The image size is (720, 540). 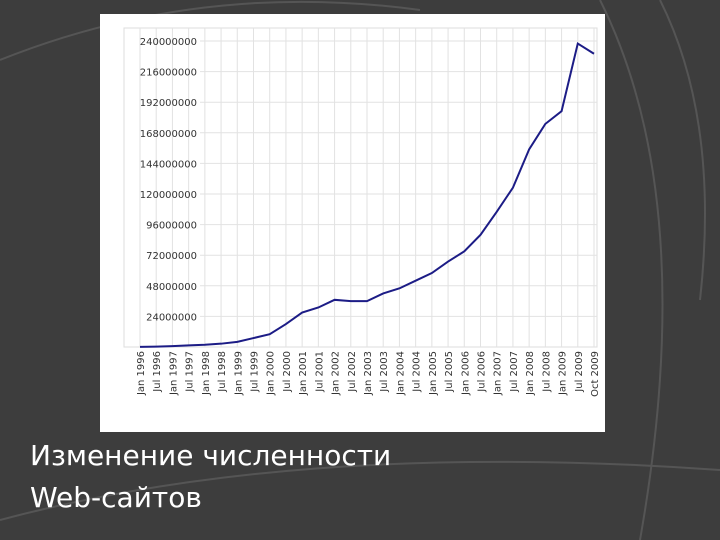 I want to click on x-tick-label: Jan 2007, so click(x=498, y=373).